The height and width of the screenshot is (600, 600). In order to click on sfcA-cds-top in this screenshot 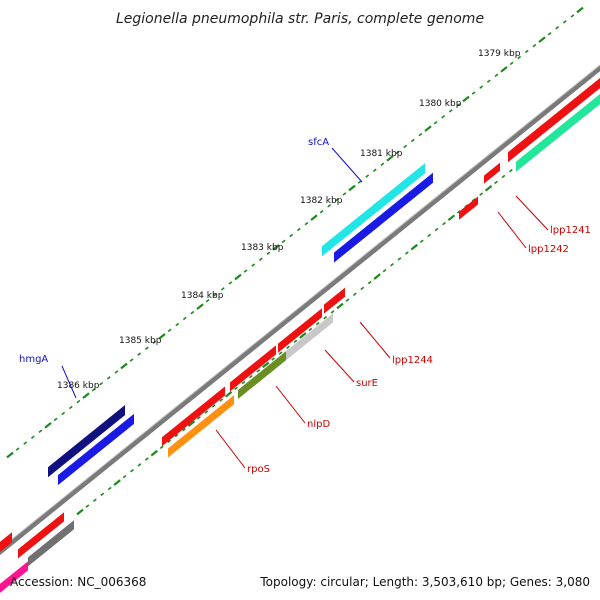, I will do `click(386, 210)`.